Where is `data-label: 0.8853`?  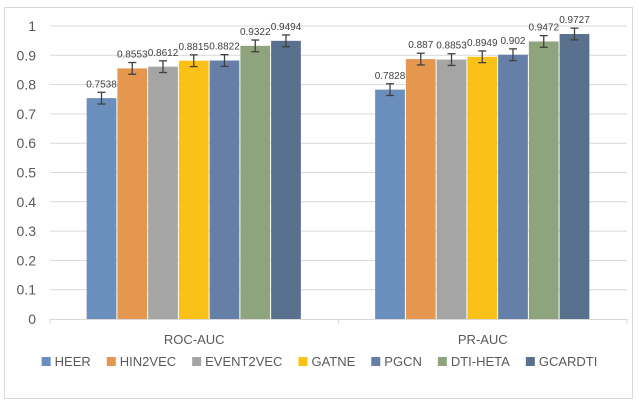
data-label: 0.8853 is located at coordinates (451, 46).